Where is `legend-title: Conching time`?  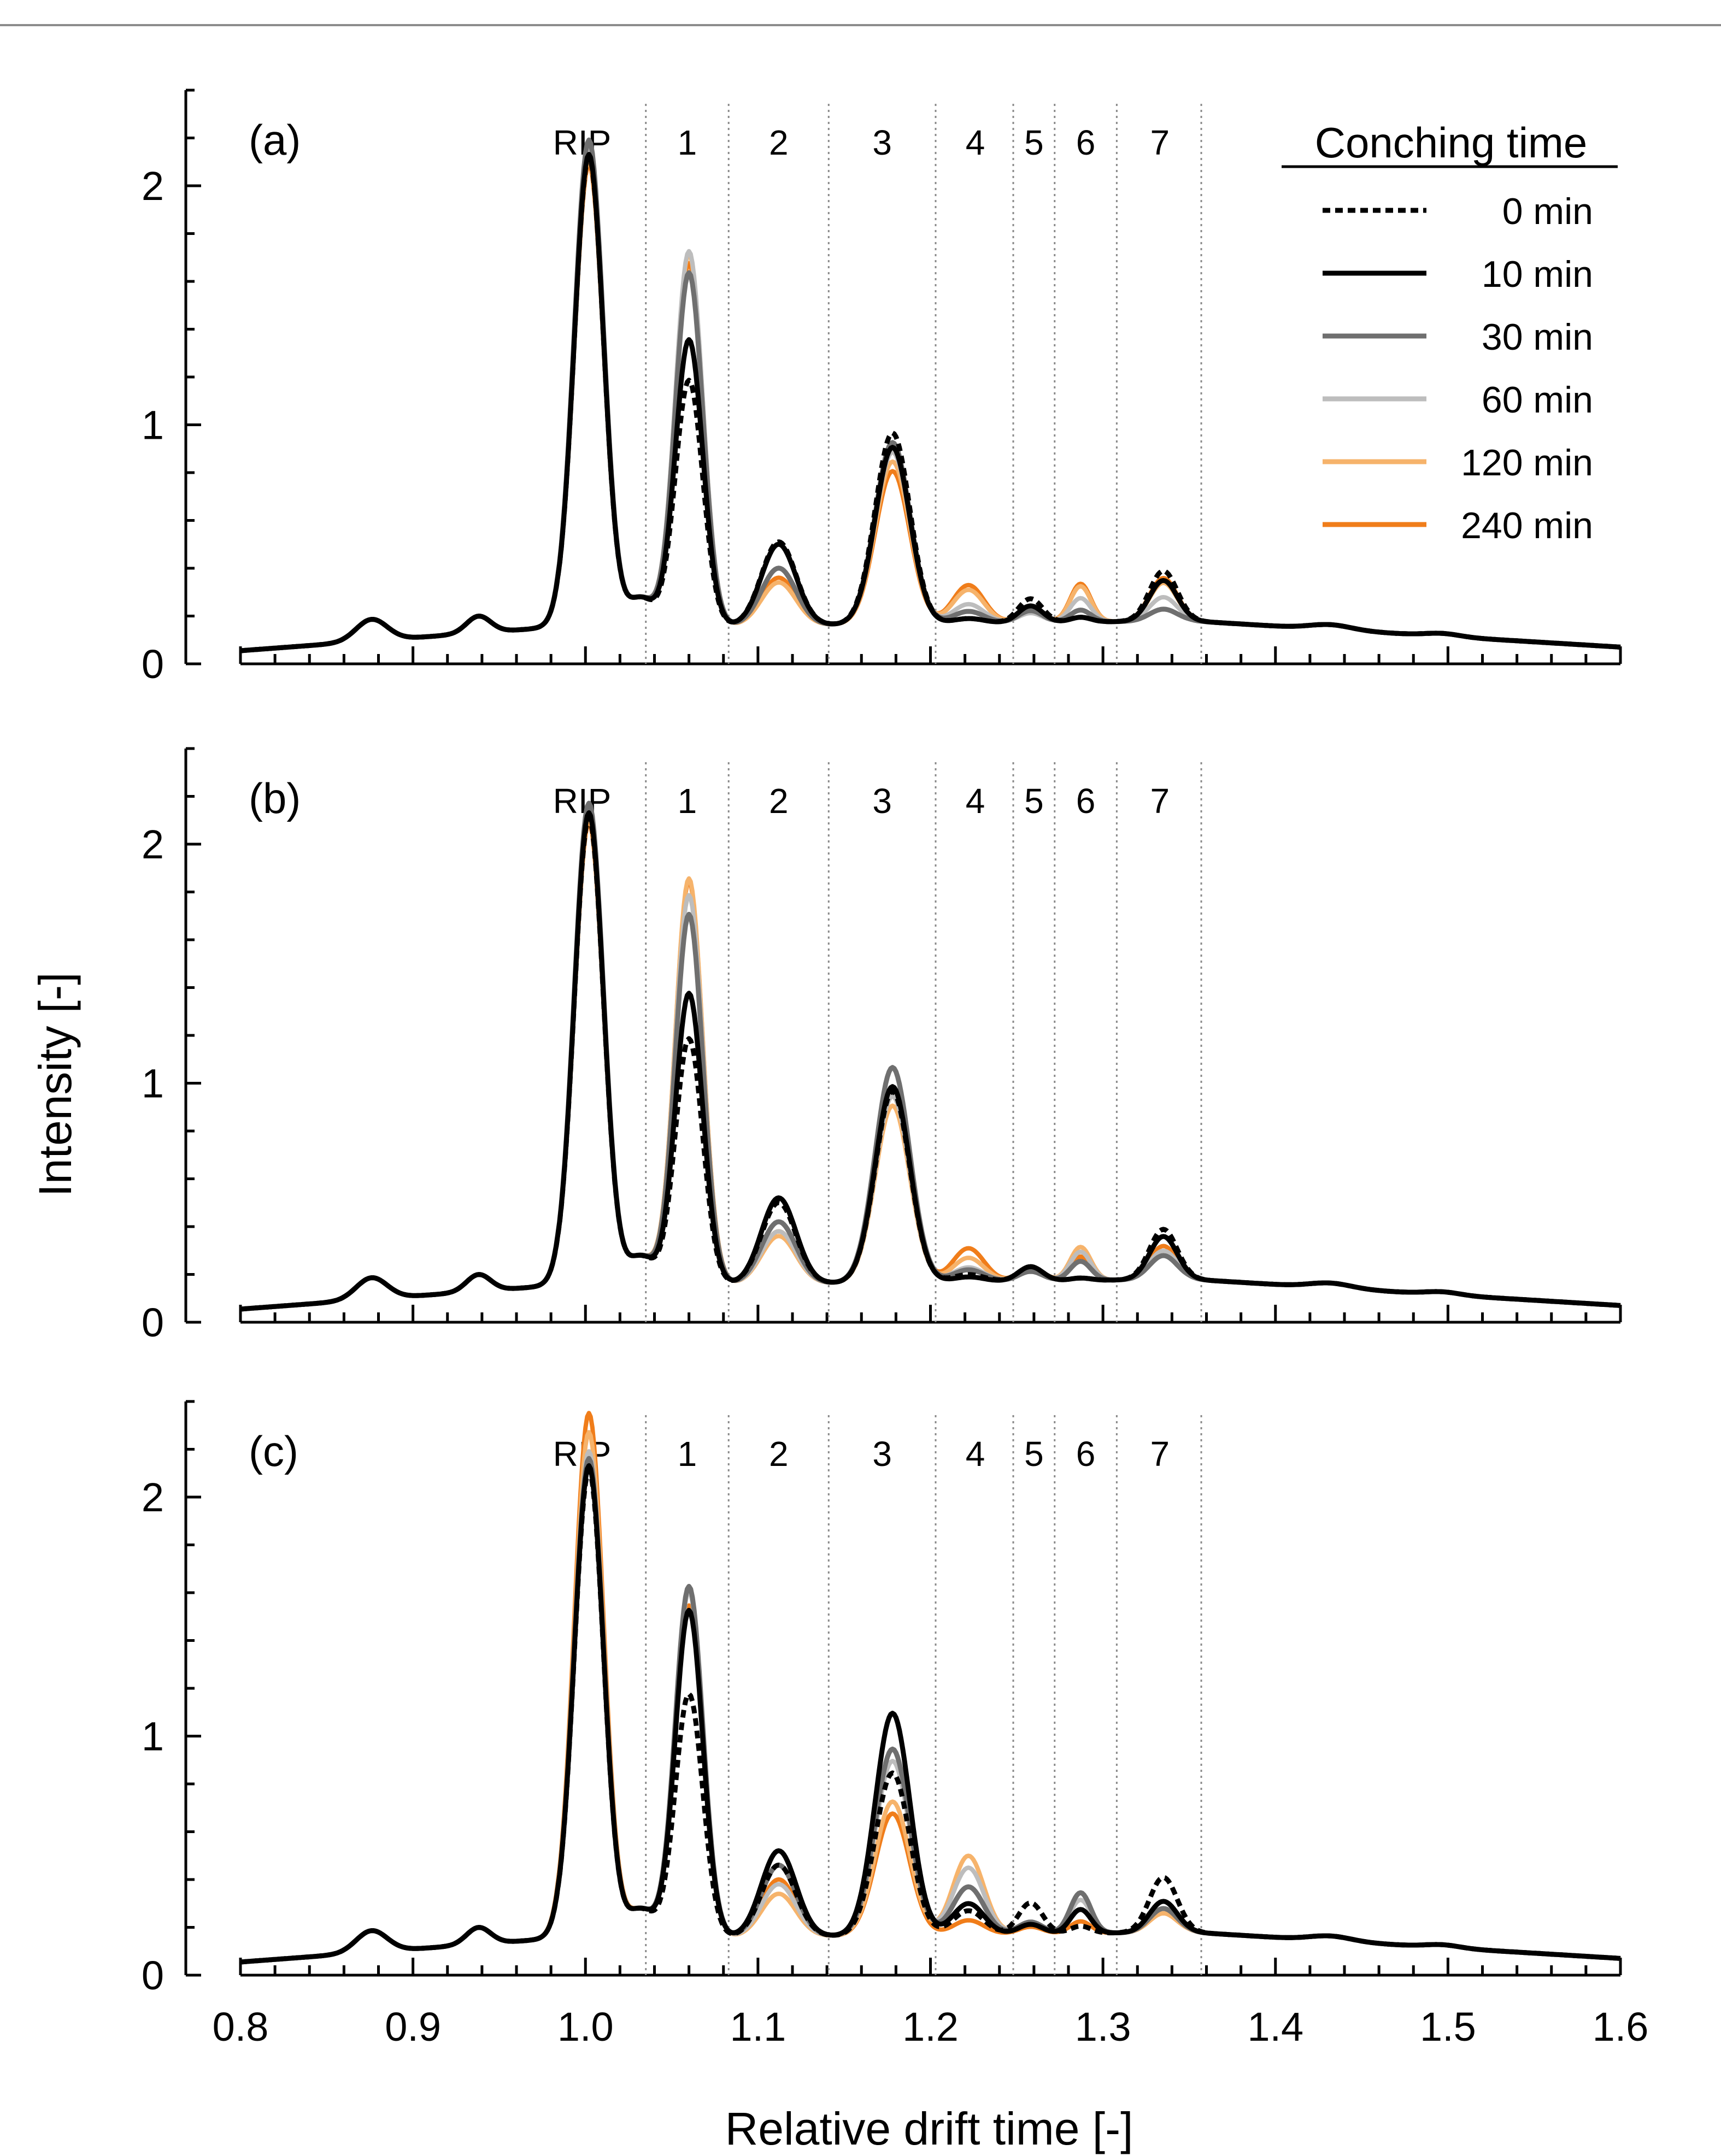 legend-title: Conching time is located at coordinates (1451, 143).